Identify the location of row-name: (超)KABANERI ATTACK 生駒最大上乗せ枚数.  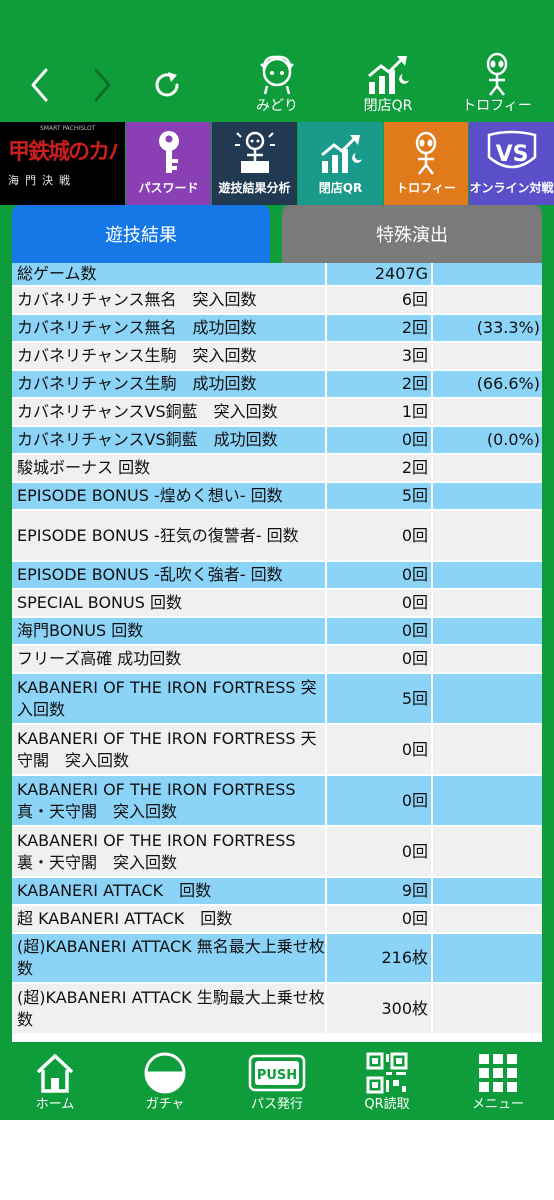
(169, 1008).